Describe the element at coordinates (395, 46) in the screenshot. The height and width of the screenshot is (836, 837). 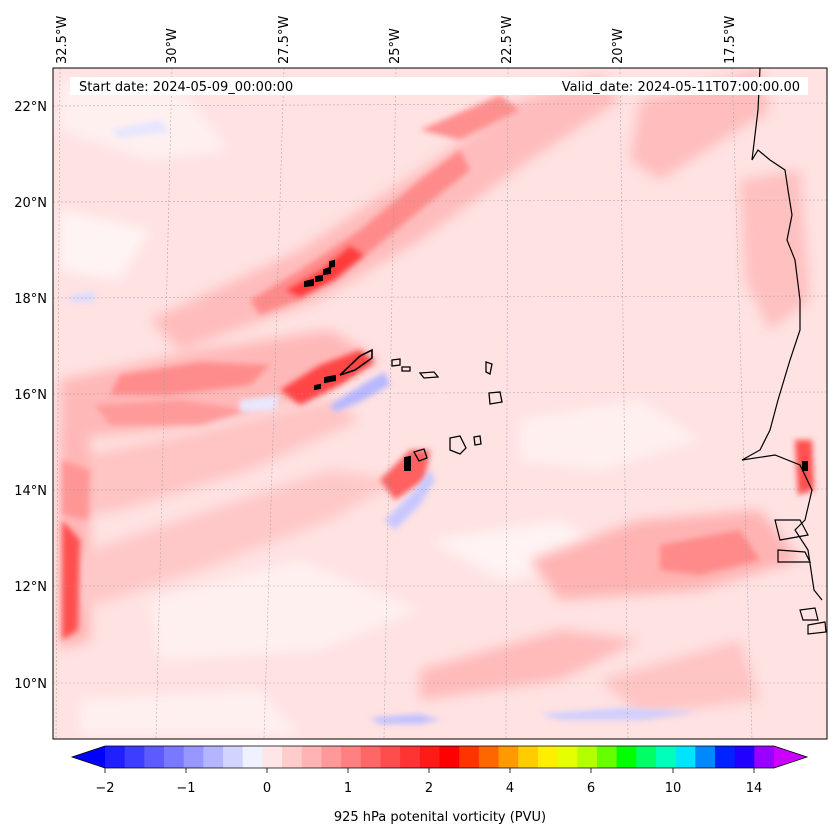
I see `lon-tick-label: 25°W` at that location.